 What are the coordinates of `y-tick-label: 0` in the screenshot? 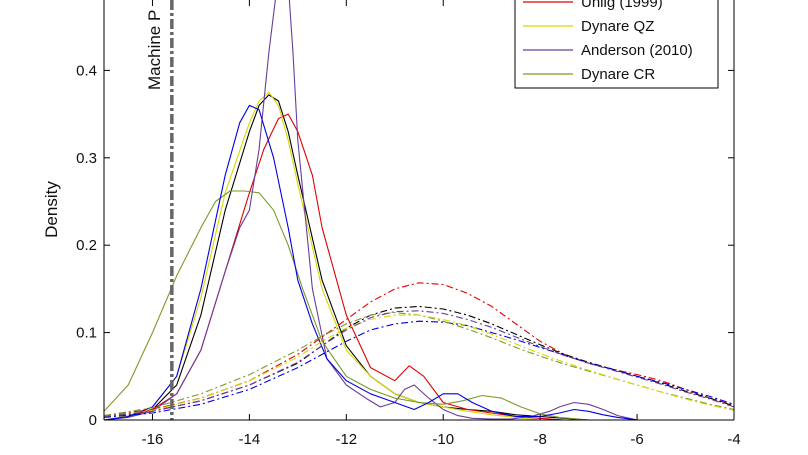 It's located at (93, 420).